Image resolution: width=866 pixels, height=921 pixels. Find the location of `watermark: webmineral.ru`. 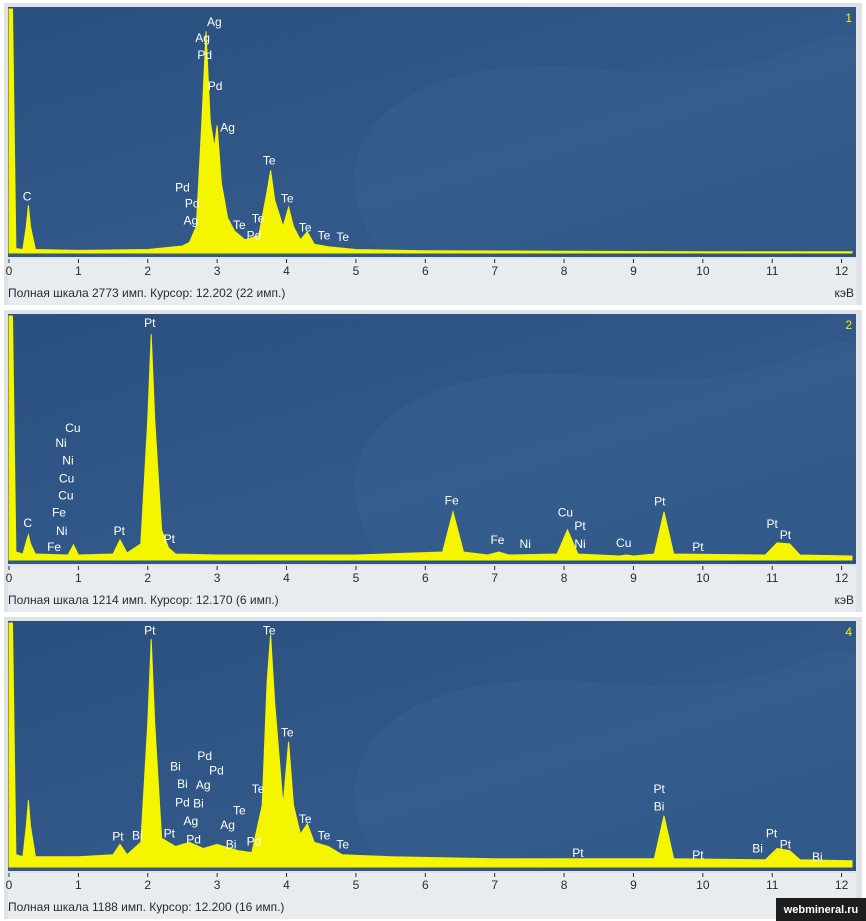

watermark: webmineral.ru is located at coordinates (821, 910).